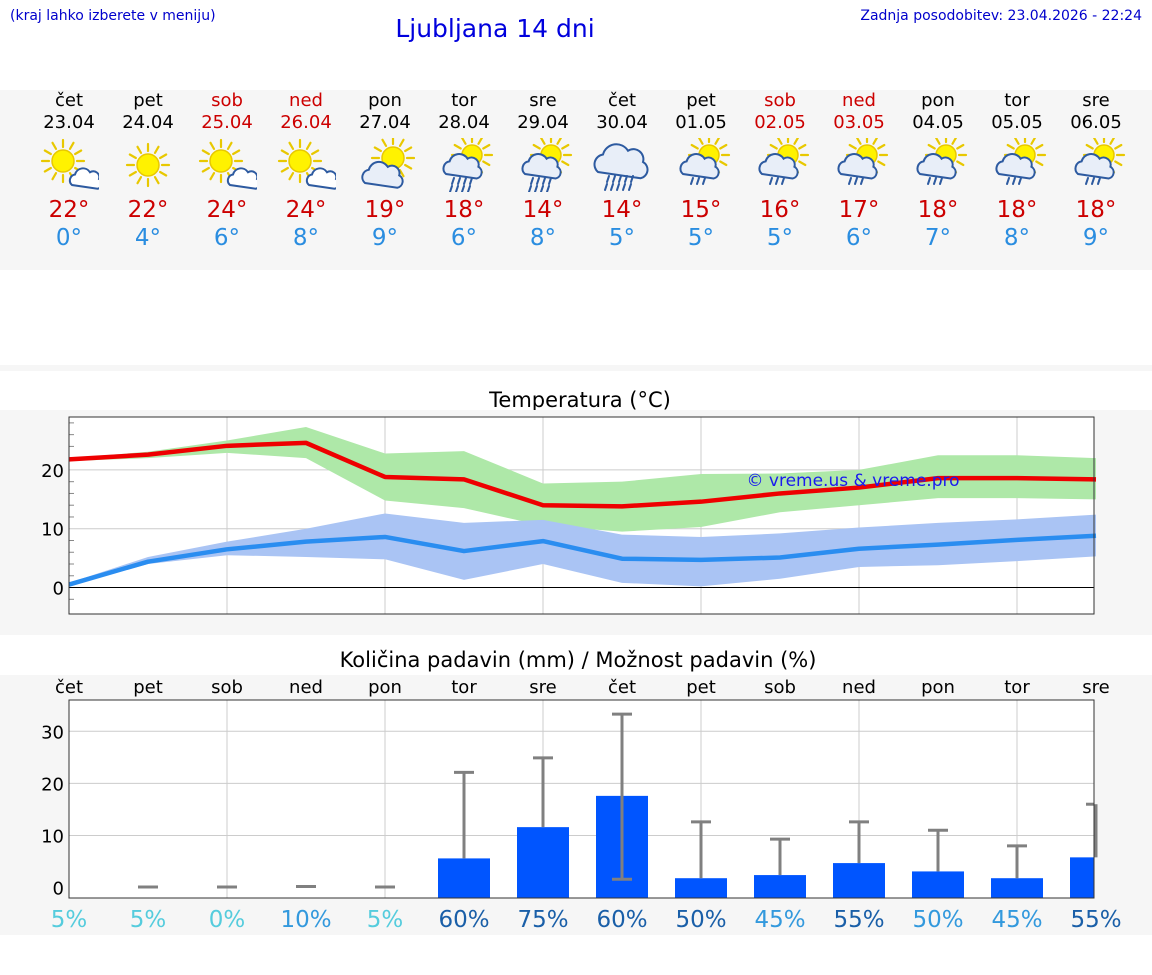 Image resolution: width=1152 pixels, height=975 pixels. I want to click on day-name: čet, so click(69, 100).